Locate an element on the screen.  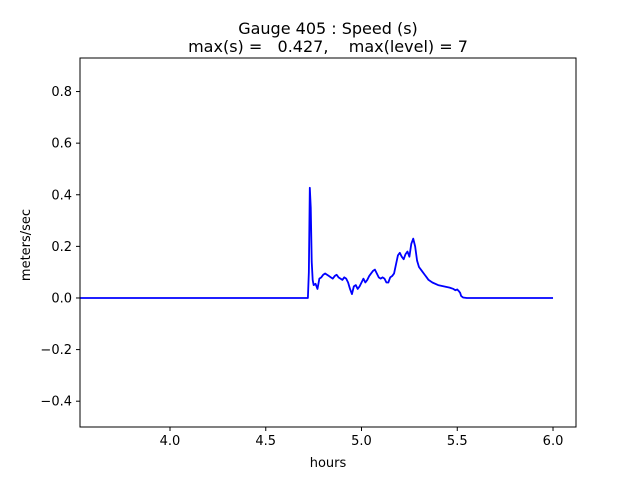
chart-subtitle: max(s) = 0.427, max(level) = 7 is located at coordinates (328, 46).